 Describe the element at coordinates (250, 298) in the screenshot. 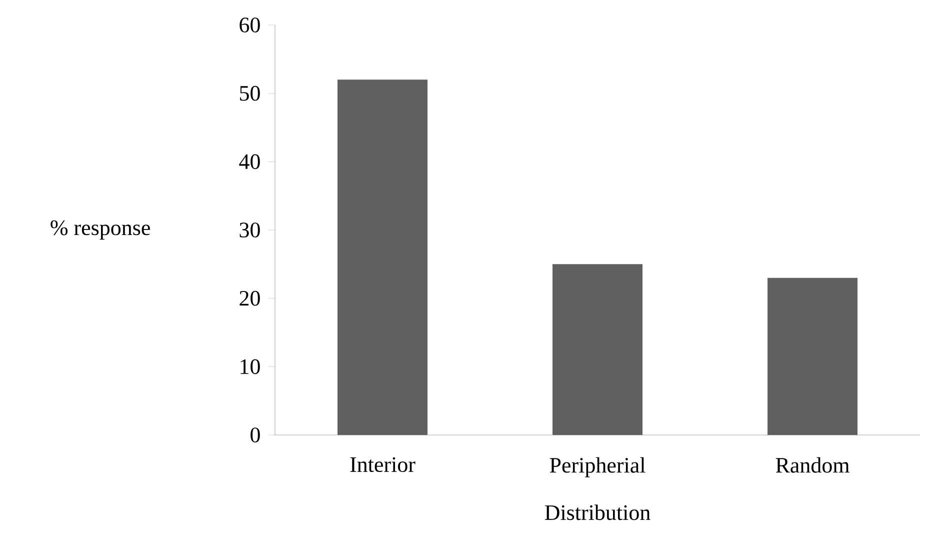

I see `y-tick-label: 20` at that location.